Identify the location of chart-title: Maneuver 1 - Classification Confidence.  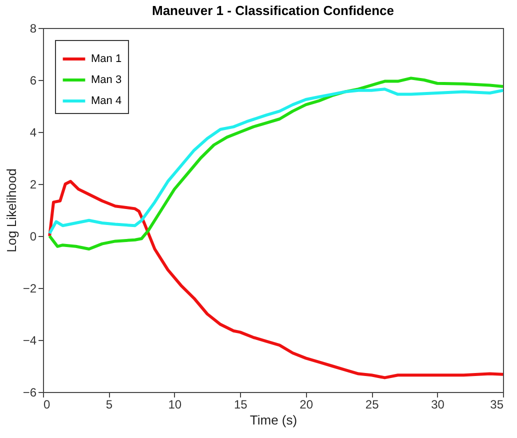
(273, 10).